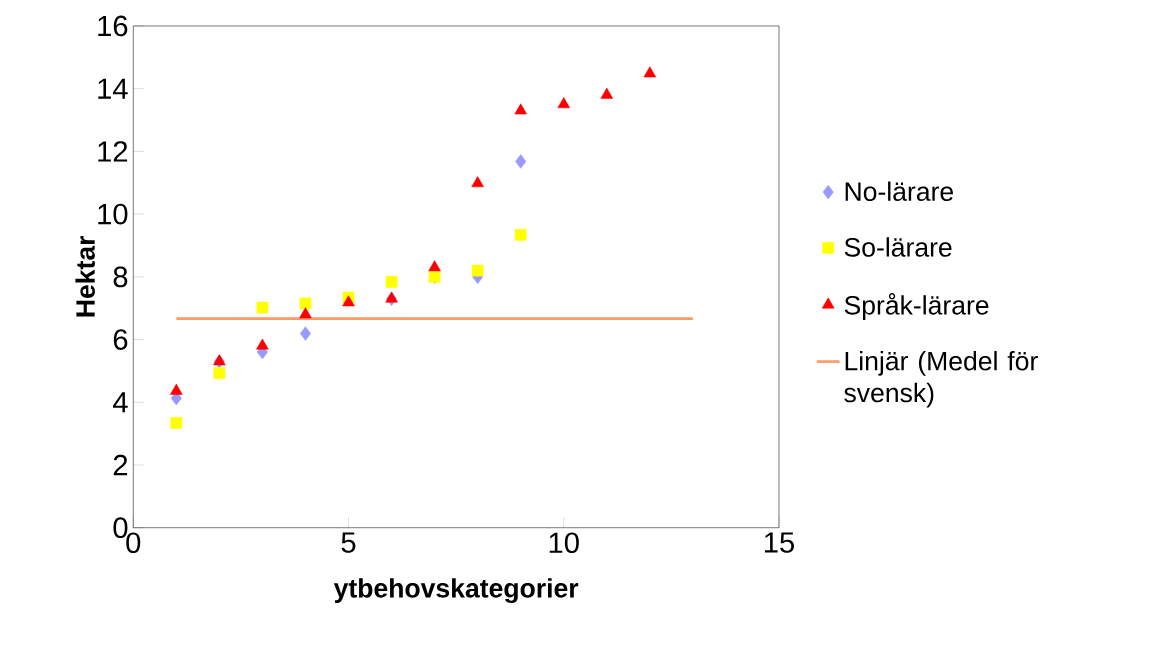 The height and width of the screenshot is (660, 1162). What do you see at coordinates (113, 214) in the screenshot?
I see `y-tick-label: 10` at bounding box center [113, 214].